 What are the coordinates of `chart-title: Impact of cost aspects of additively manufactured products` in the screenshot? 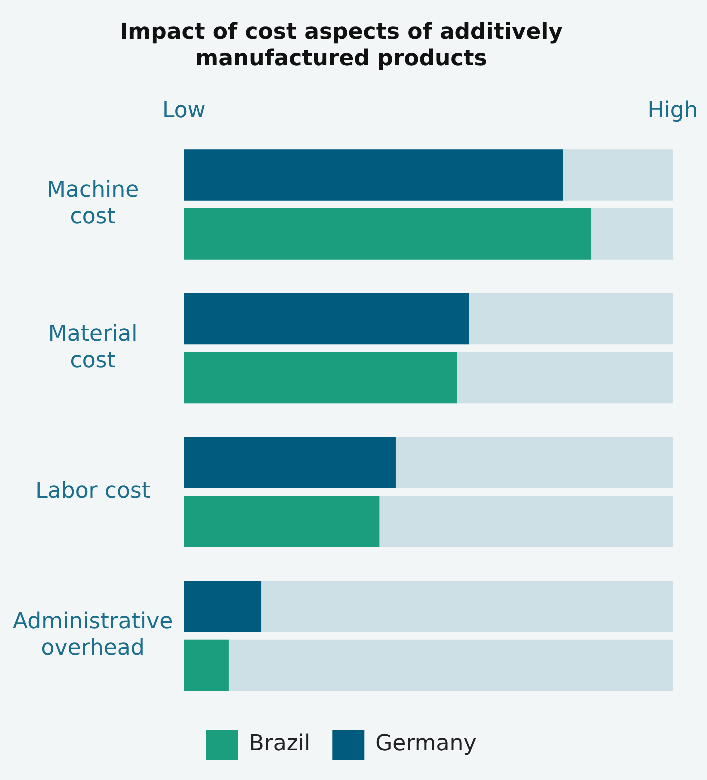 It's located at (342, 46).